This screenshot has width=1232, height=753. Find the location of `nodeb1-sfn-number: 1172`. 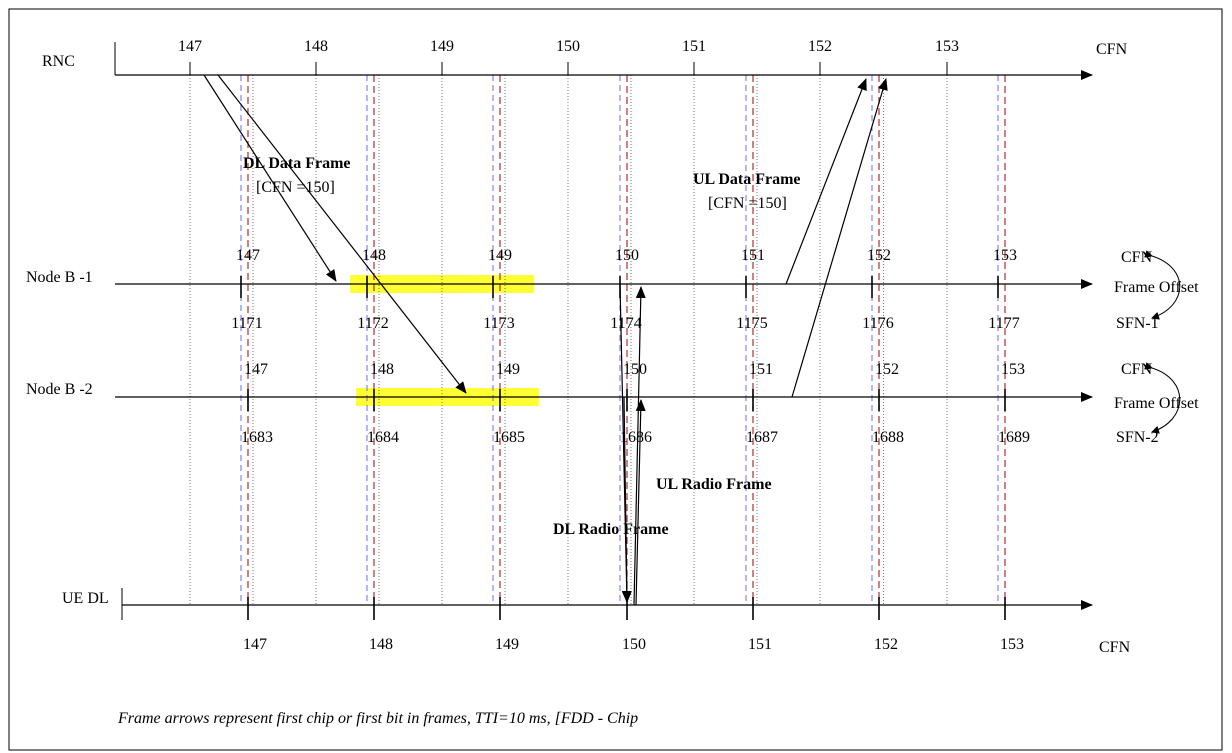

nodeb1-sfn-number: 1172 is located at coordinates (372, 323).